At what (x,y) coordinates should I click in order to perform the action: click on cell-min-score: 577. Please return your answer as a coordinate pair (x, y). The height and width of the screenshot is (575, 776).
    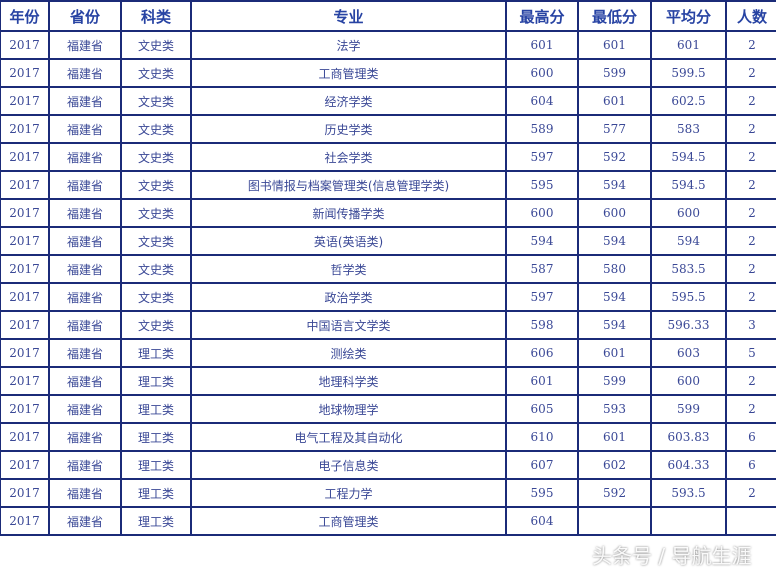
    Looking at the image, I should click on (614, 129).